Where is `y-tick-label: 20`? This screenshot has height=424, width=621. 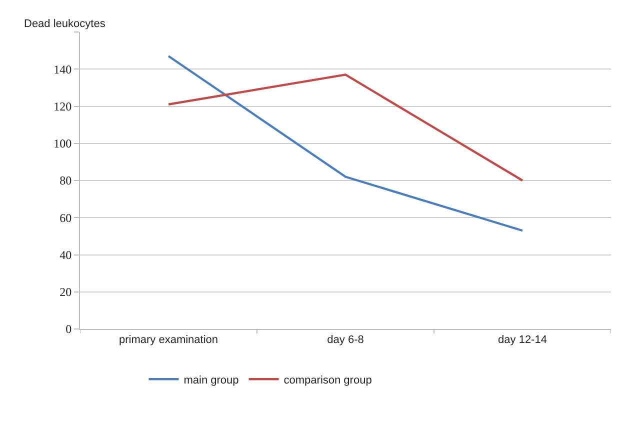
y-tick-label: 20 is located at coordinates (66, 292).